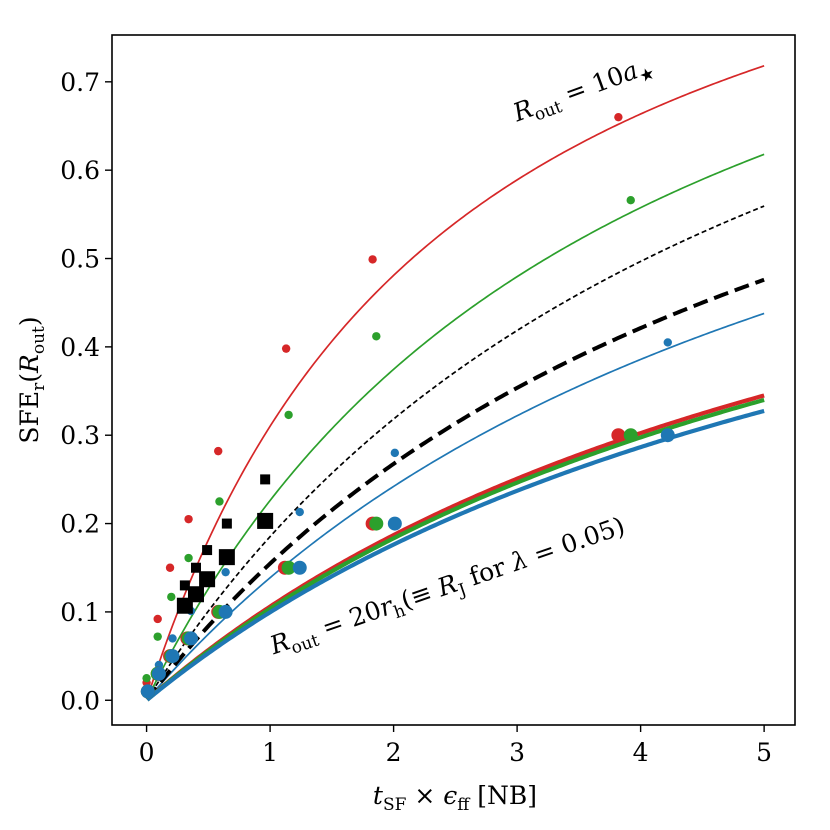 Image resolution: width=830 pixels, height=830 pixels. What do you see at coordinates (394, 752) in the screenshot?
I see `x-tick-label-2: 2` at bounding box center [394, 752].